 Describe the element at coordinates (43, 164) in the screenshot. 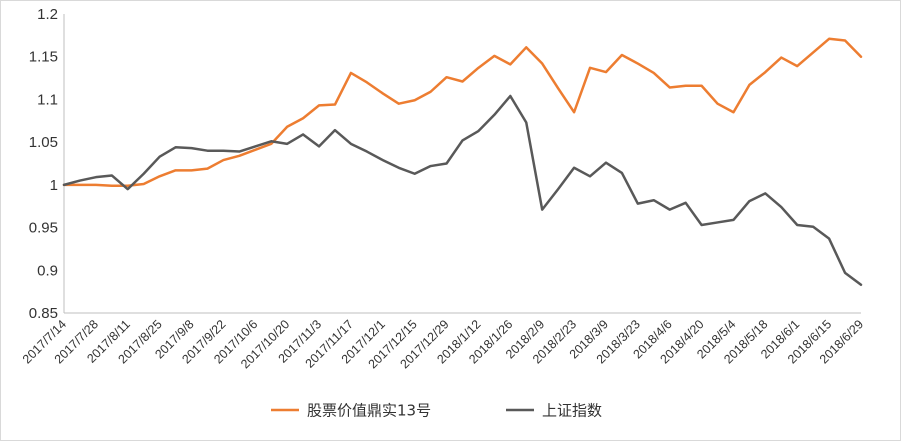

I see `y-axis-ticks: 0.85 0.9 0.95 1 1.05 1.1 1.15 1.2` at that location.